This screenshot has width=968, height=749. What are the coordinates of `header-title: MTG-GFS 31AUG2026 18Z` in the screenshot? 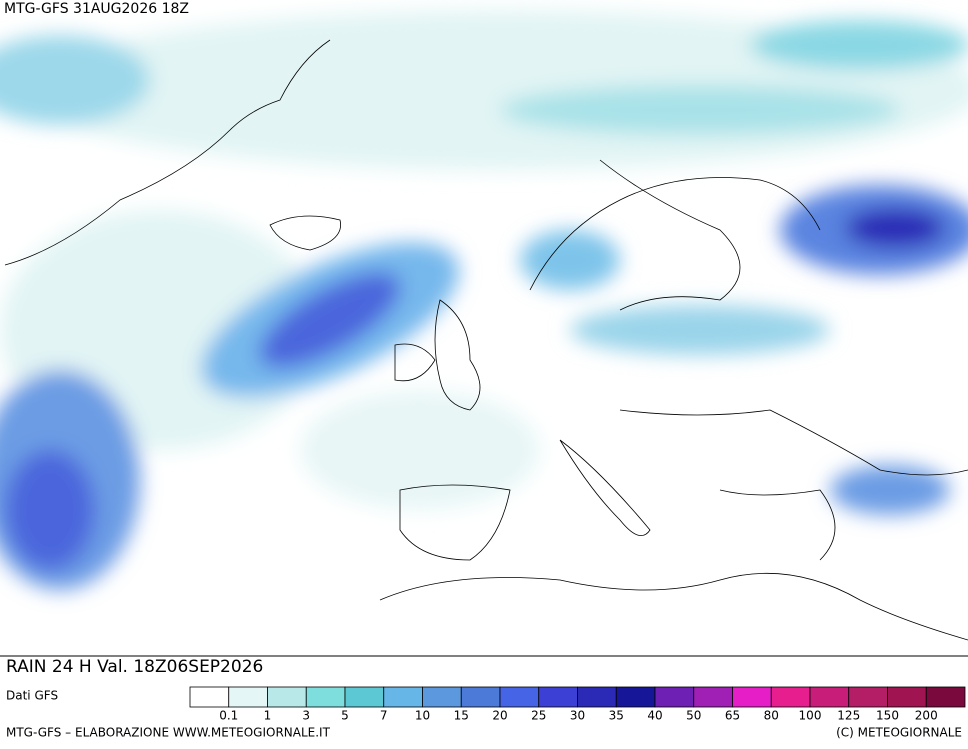 It's located at (96, 9).